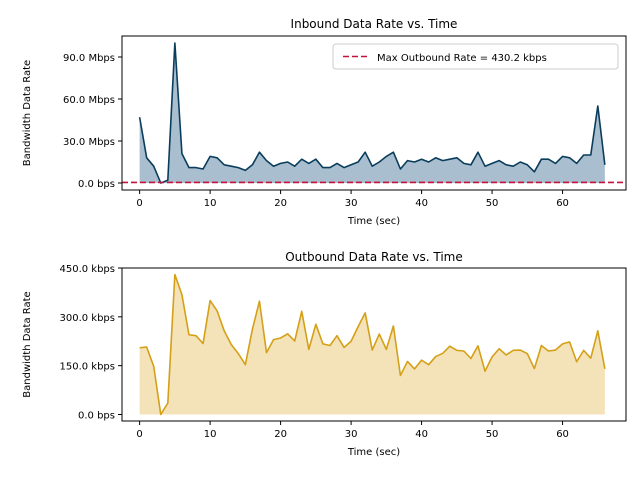 This screenshot has width=640, height=480. I want to click on chart-title: Inbound Data Rate vs. Time, so click(374, 24).